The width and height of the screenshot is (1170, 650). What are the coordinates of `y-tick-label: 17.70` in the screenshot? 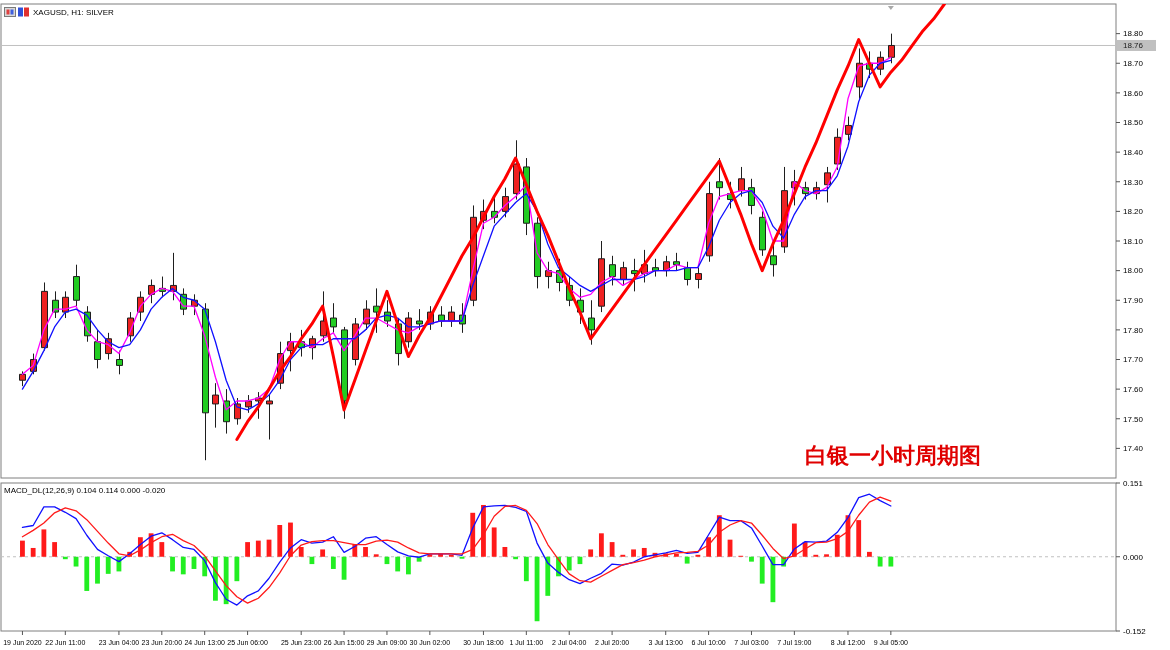 It's located at (1133, 360).